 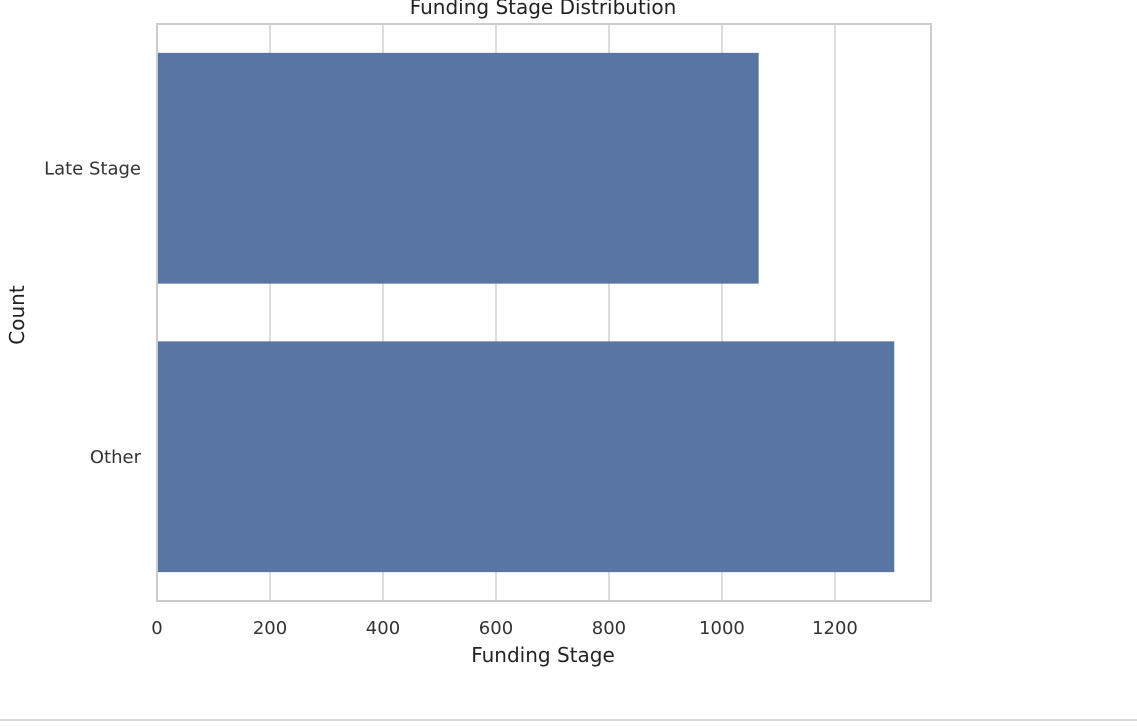 What do you see at coordinates (609, 628) in the screenshot?
I see `x-tick-label: 800` at bounding box center [609, 628].